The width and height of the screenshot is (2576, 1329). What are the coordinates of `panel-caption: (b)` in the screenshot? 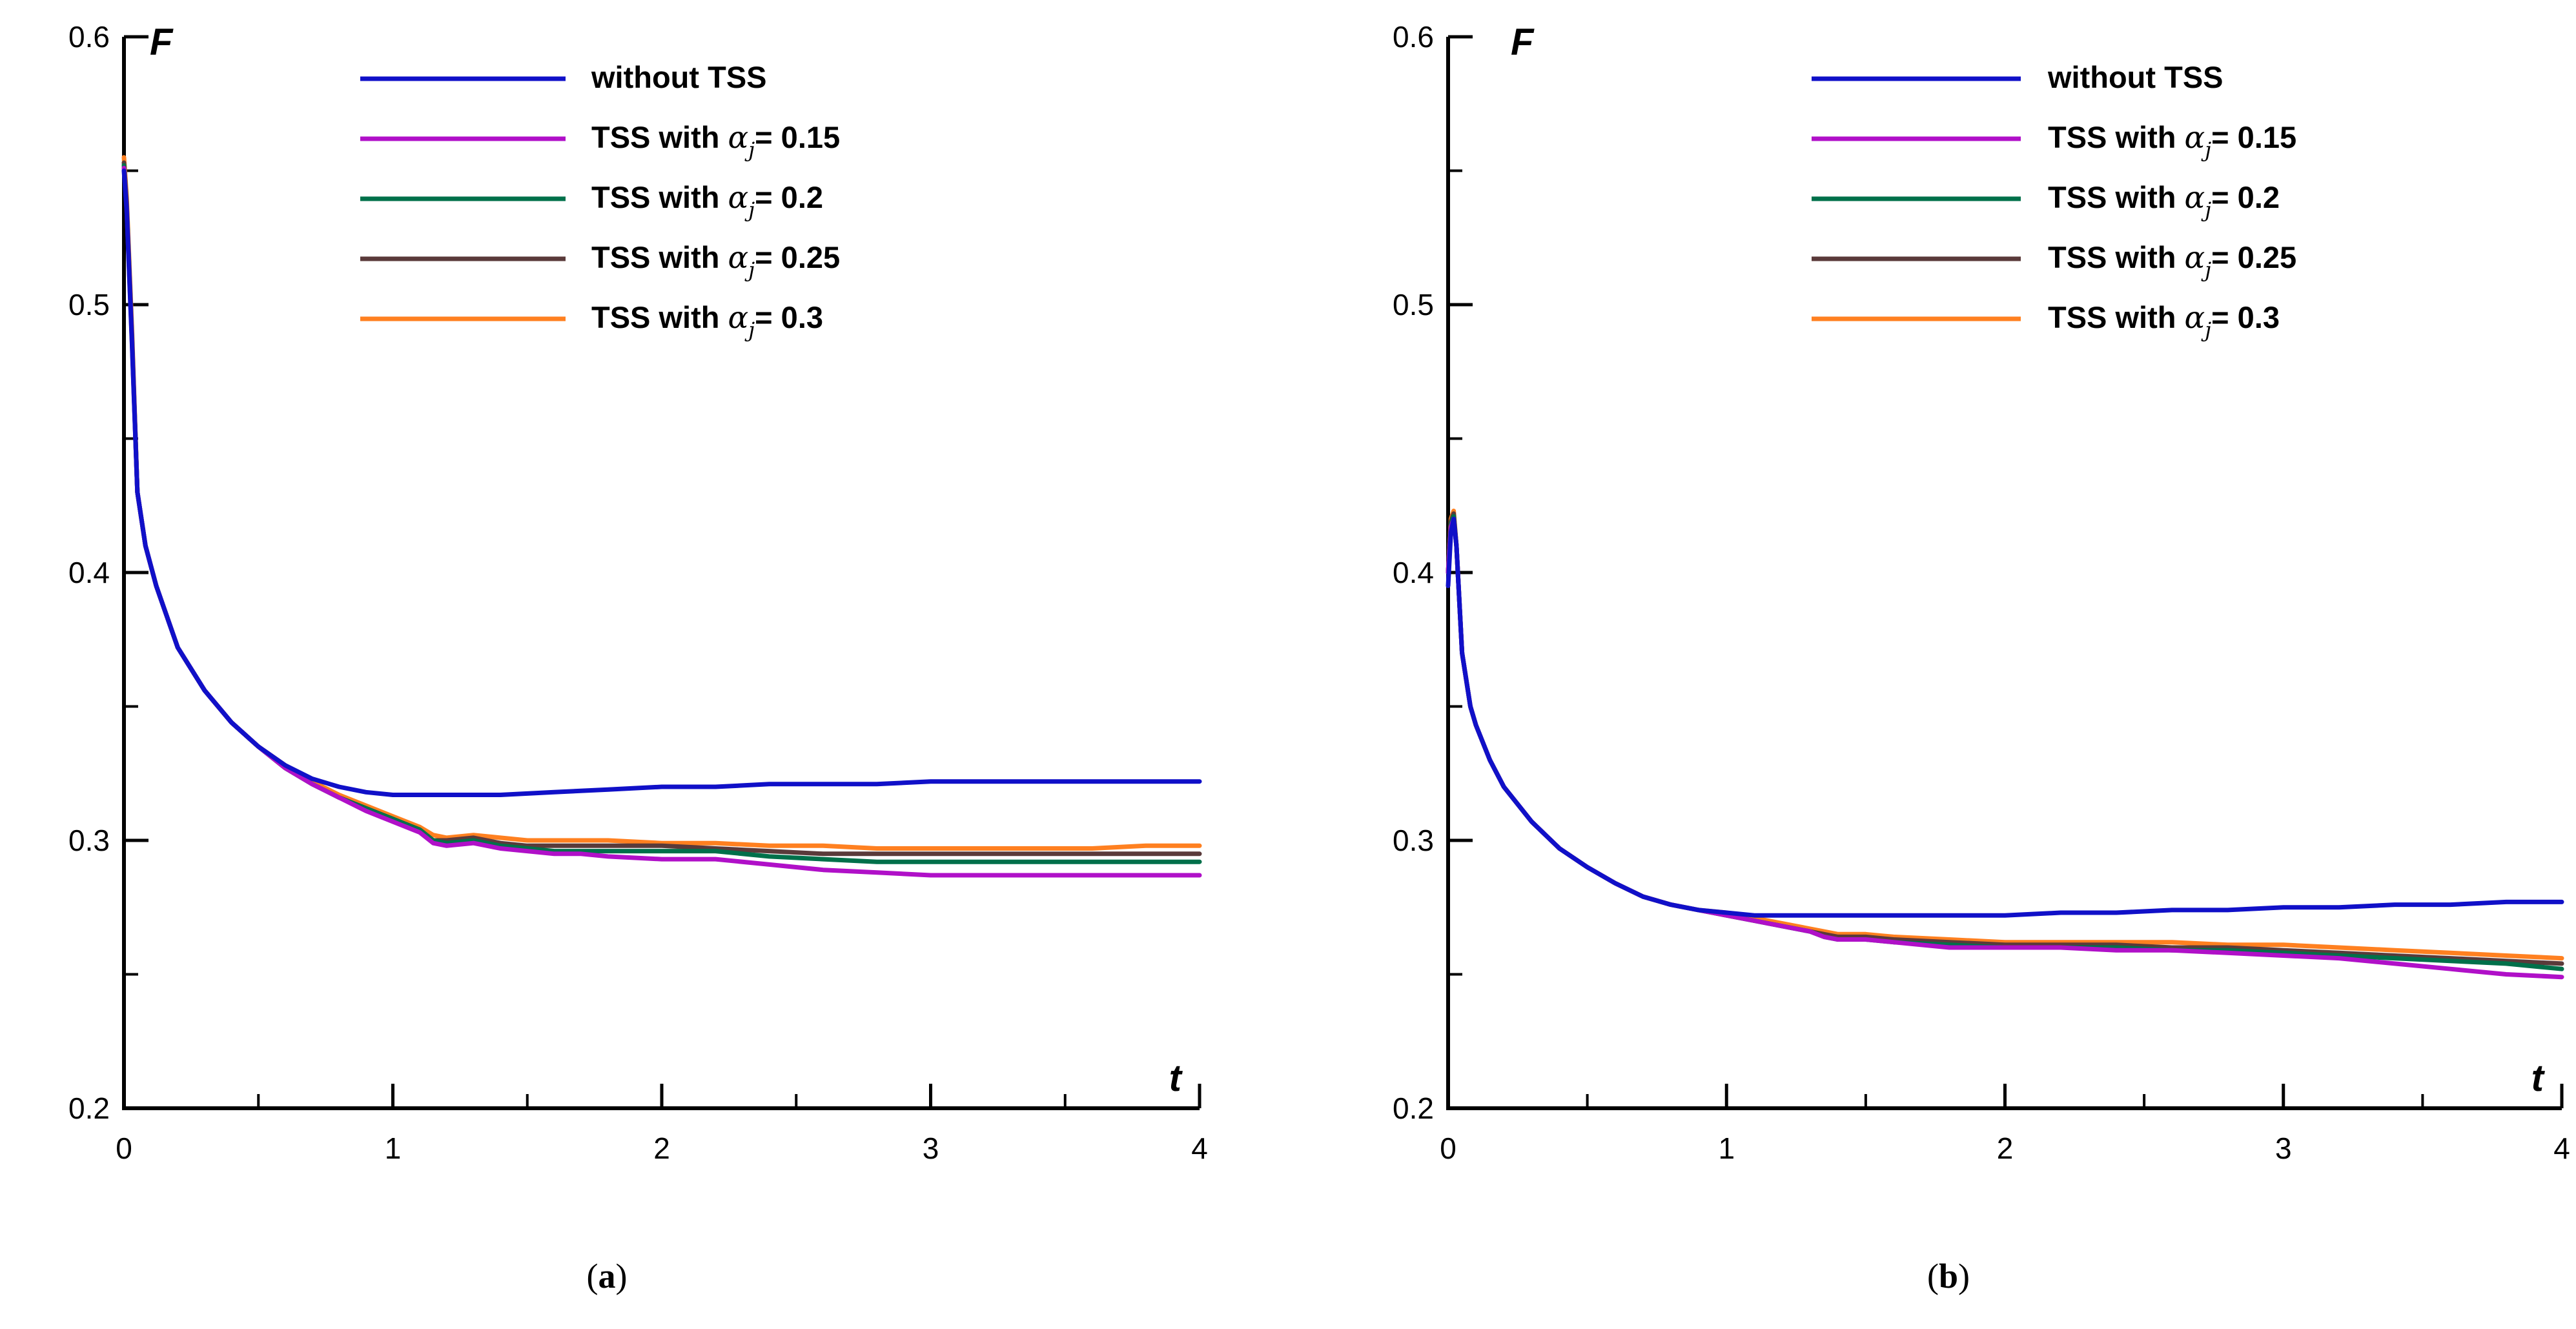 It's located at (1949, 1276).